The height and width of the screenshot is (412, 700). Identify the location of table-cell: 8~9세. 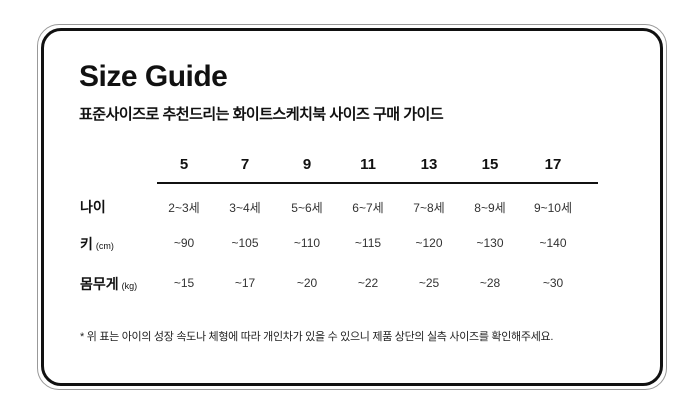
(490, 208).